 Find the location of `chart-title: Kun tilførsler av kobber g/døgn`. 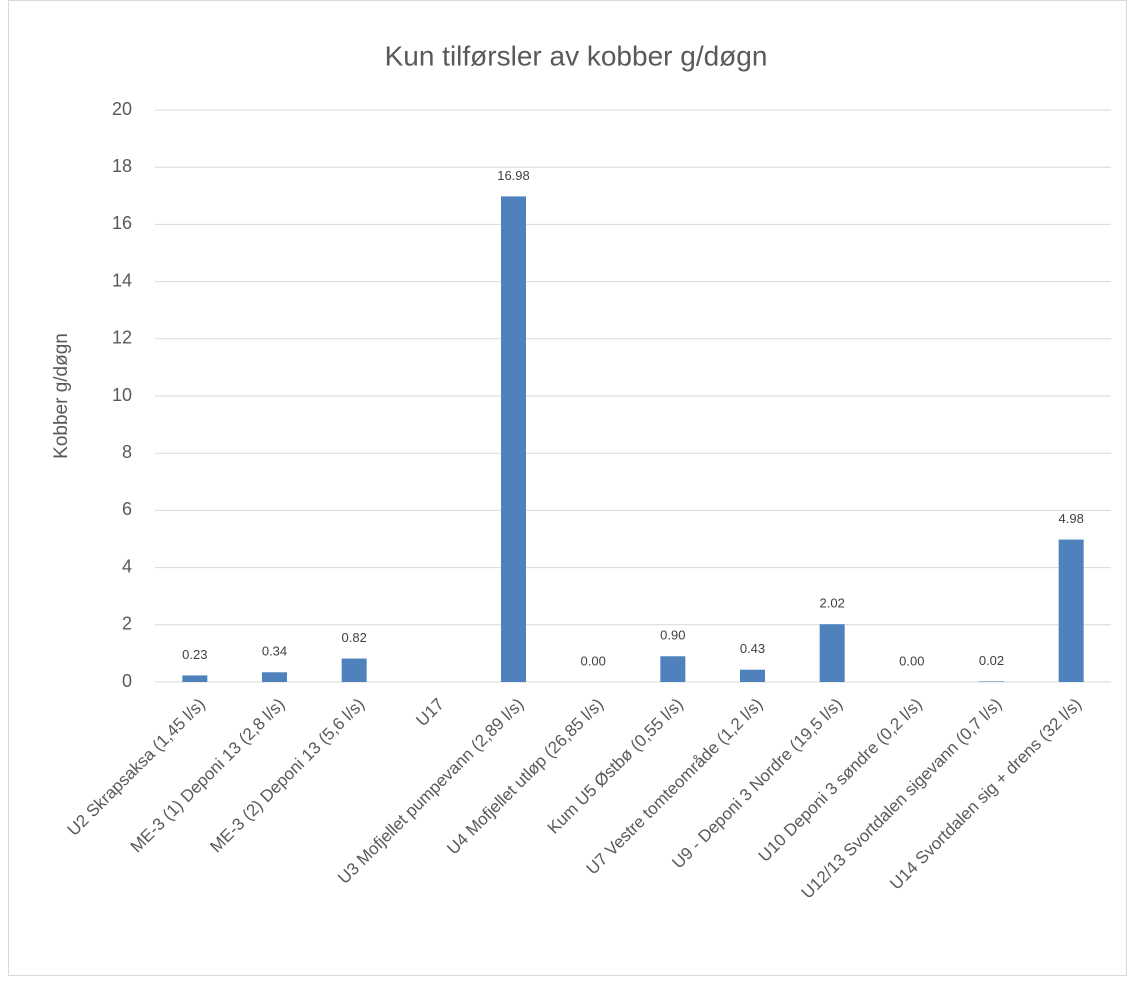

chart-title: Kun tilførsler av kobber g/døgn is located at coordinates (576, 55).